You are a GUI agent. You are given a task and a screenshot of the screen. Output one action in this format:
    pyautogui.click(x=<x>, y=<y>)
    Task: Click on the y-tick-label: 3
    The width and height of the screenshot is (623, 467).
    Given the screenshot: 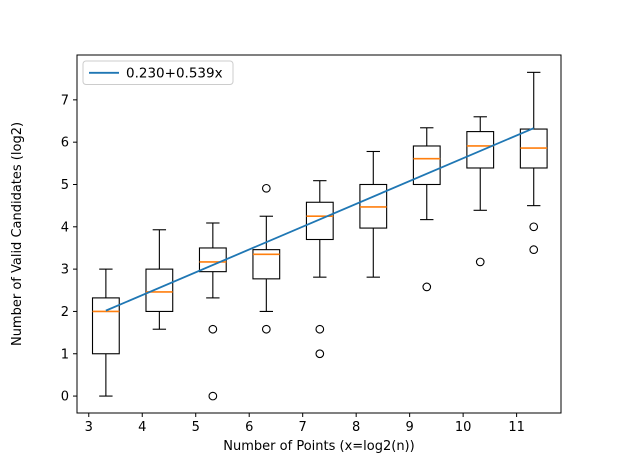 What is the action you would take?
    pyautogui.click(x=65, y=270)
    